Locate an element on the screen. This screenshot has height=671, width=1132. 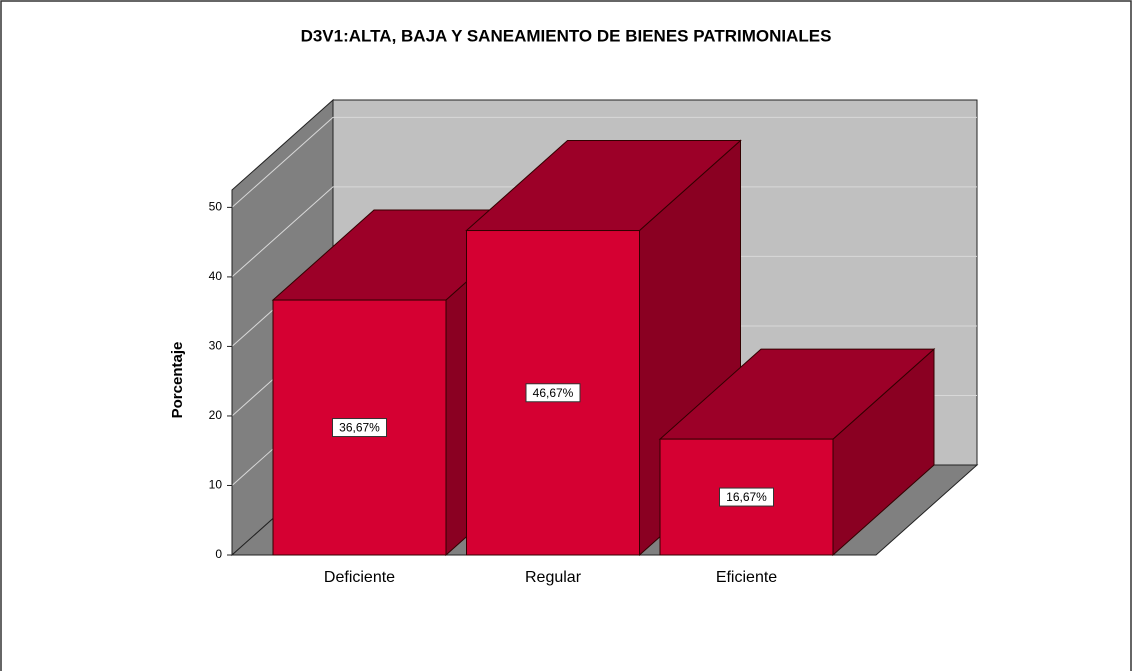
y-tick-label: 30 is located at coordinates (216, 346).